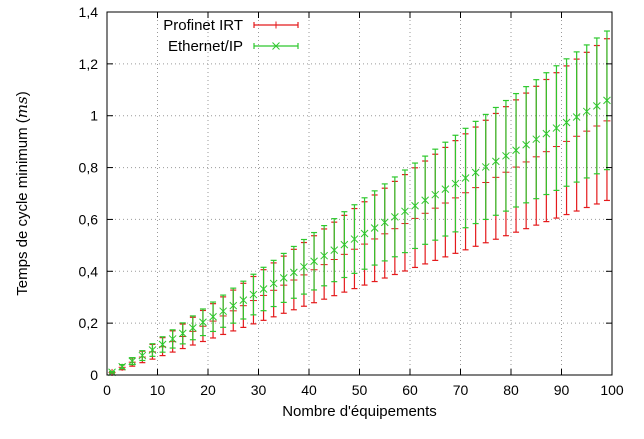 The height and width of the screenshot is (439, 644). I want to click on x-tick-label: 10, so click(158, 390).